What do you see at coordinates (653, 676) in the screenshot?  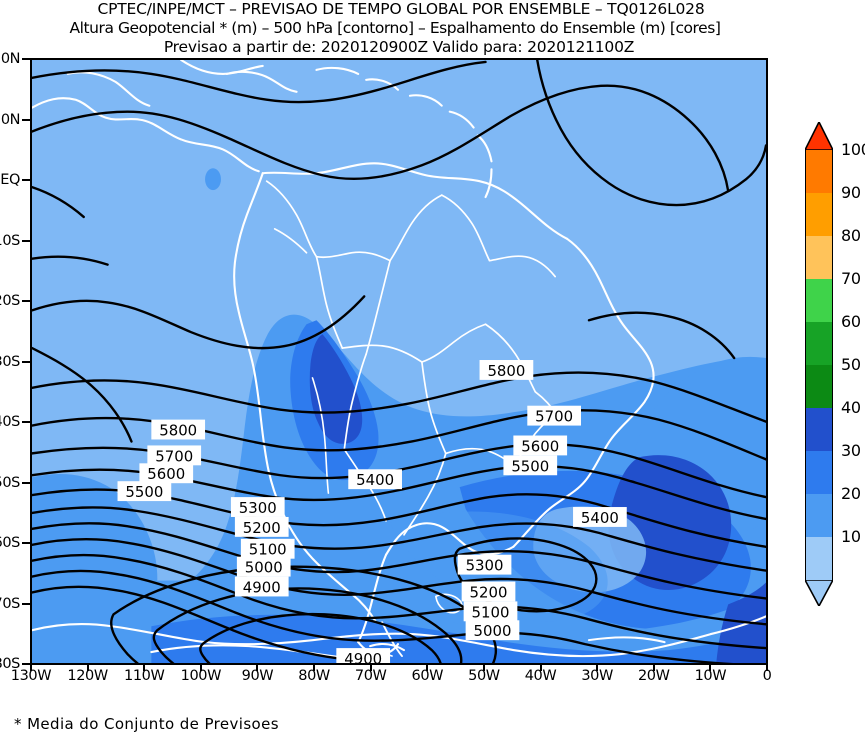 I see `x-axis-label: 20W` at bounding box center [653, 676].